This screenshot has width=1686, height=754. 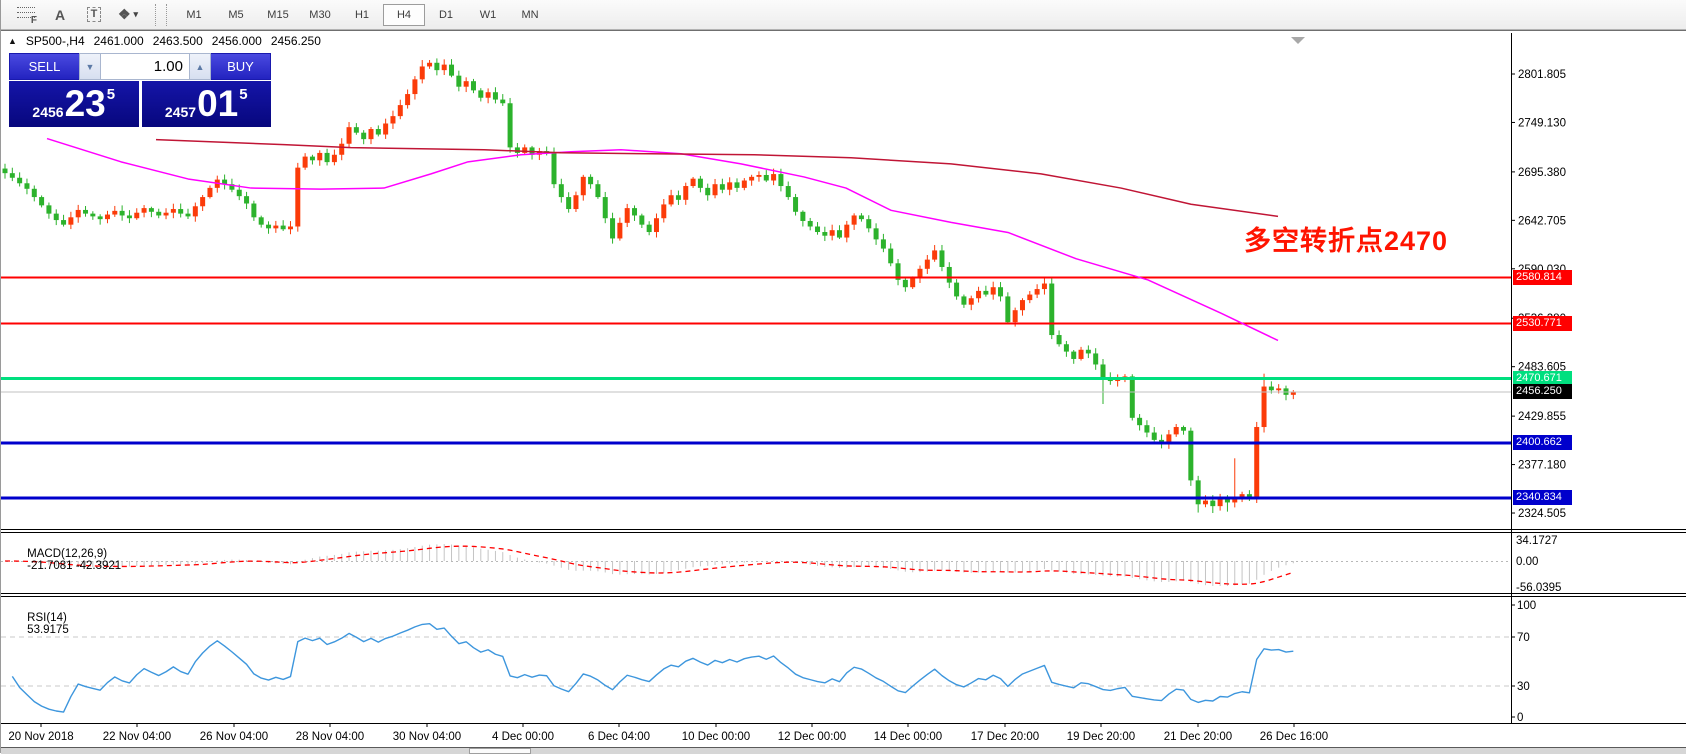 What do you see at coordinates (12, 41) in the screenshot?
I see `collapse-arrow-icon: ▲` at bounding box center [12, 41].